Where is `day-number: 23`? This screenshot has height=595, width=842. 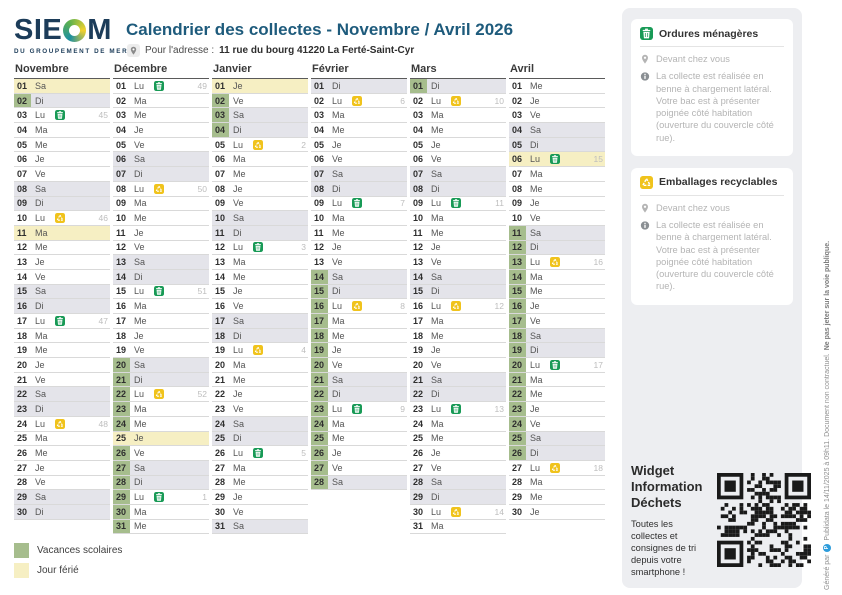
day-number: 23 is located at coordinates (319, 409).